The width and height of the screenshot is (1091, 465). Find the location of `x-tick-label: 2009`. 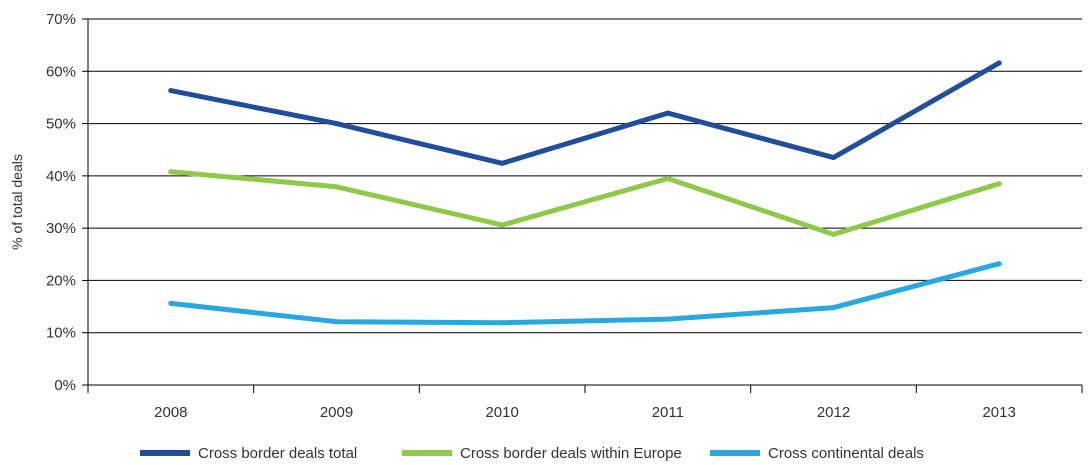

x-tick-label: 2009 is located at coordinates (336, 412).